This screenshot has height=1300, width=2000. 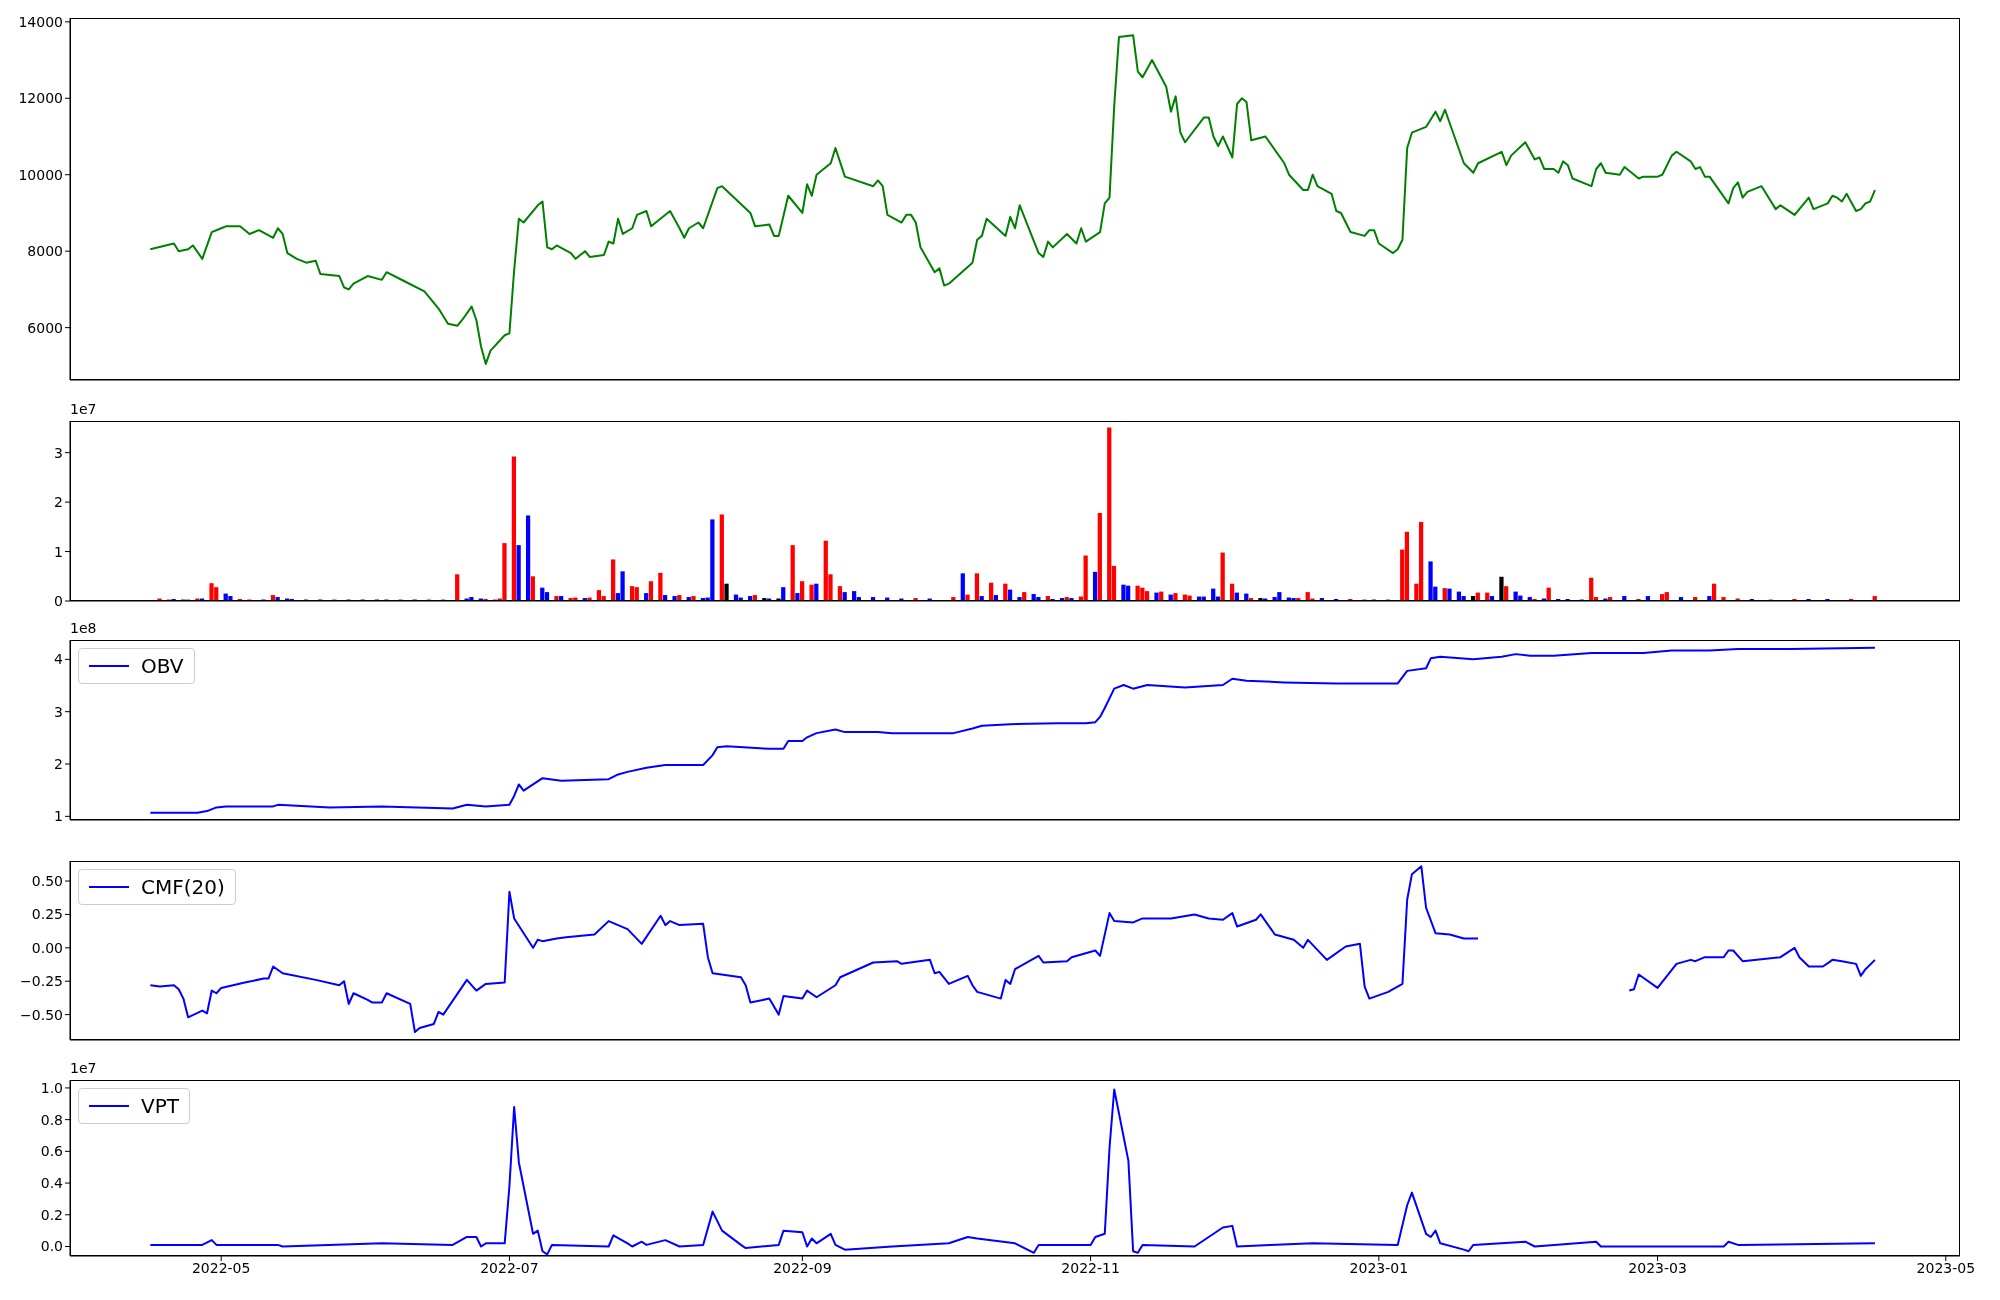 What do you see at coordinates (51, 1246) in the screenshot?
I see `y-tick-label: 0.0` at bounding box center [51, 1246].